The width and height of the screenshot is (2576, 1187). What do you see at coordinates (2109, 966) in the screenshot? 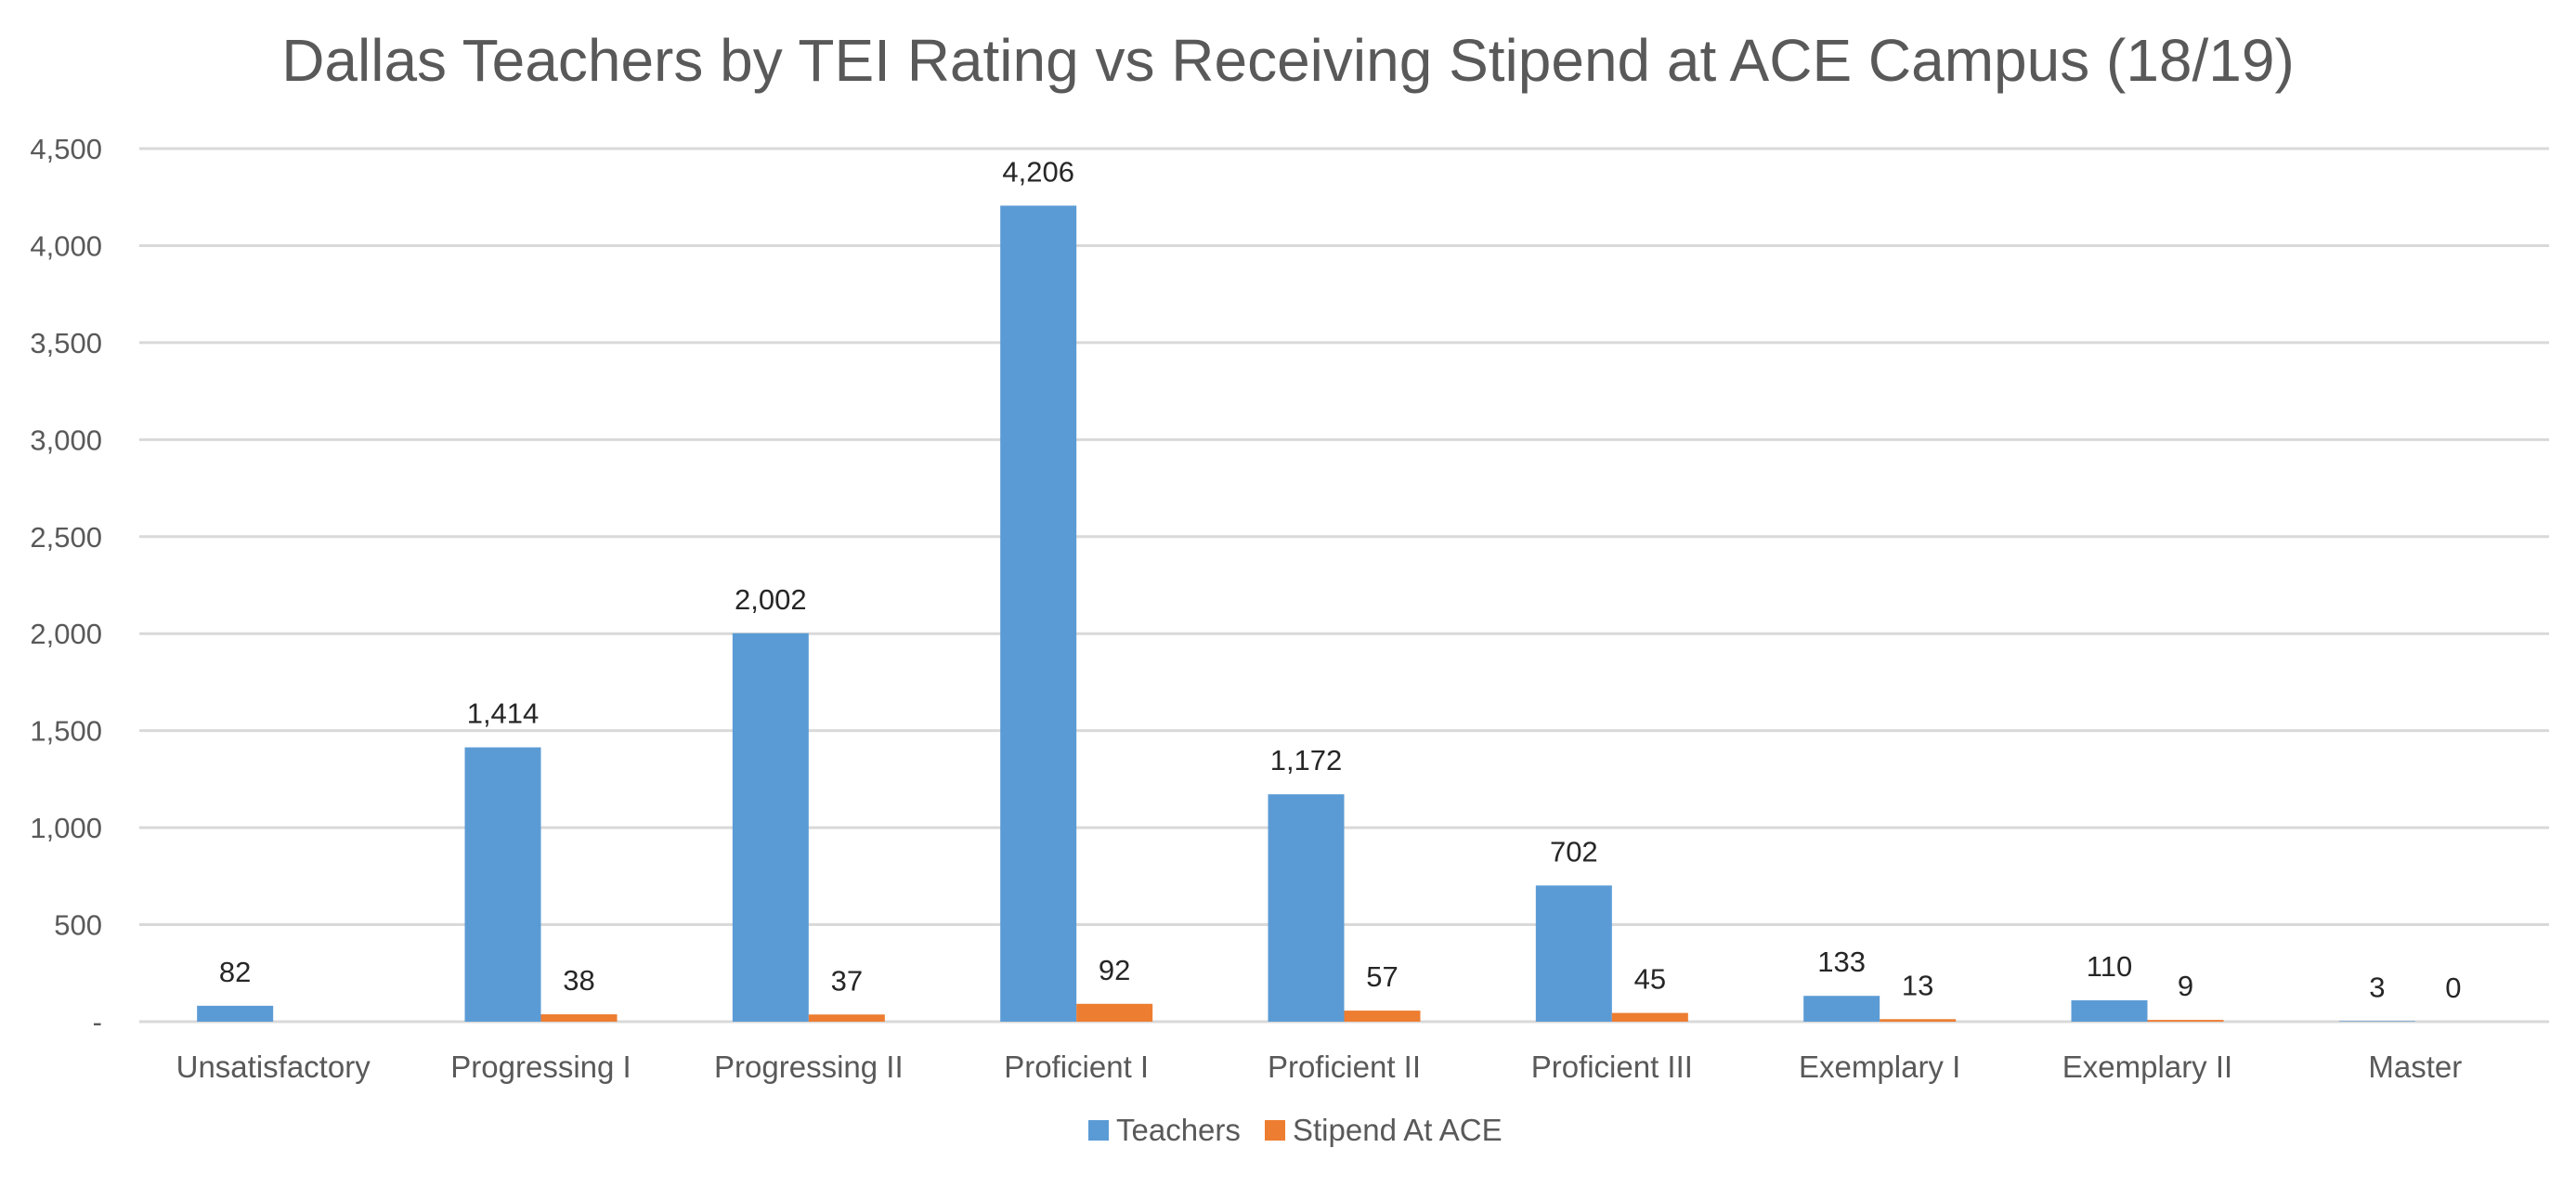
I see `data-label-teachers-7: 110` at bounding box center [2109, 966].